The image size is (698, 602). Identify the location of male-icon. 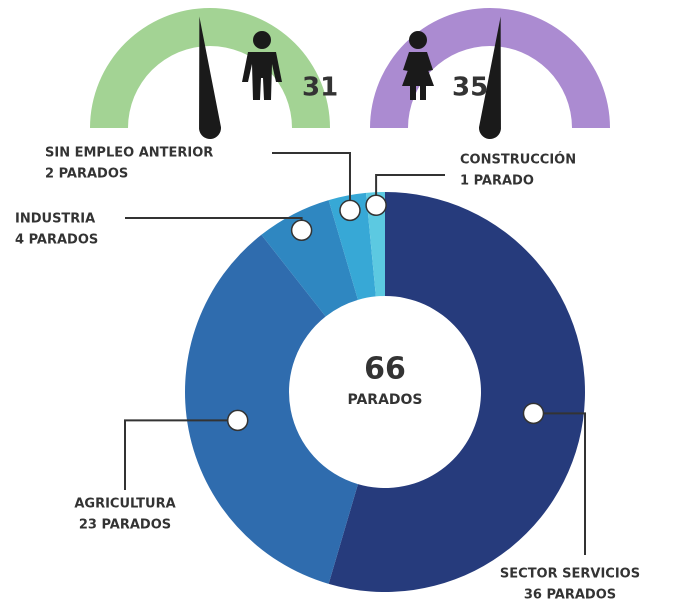
(262, 65).